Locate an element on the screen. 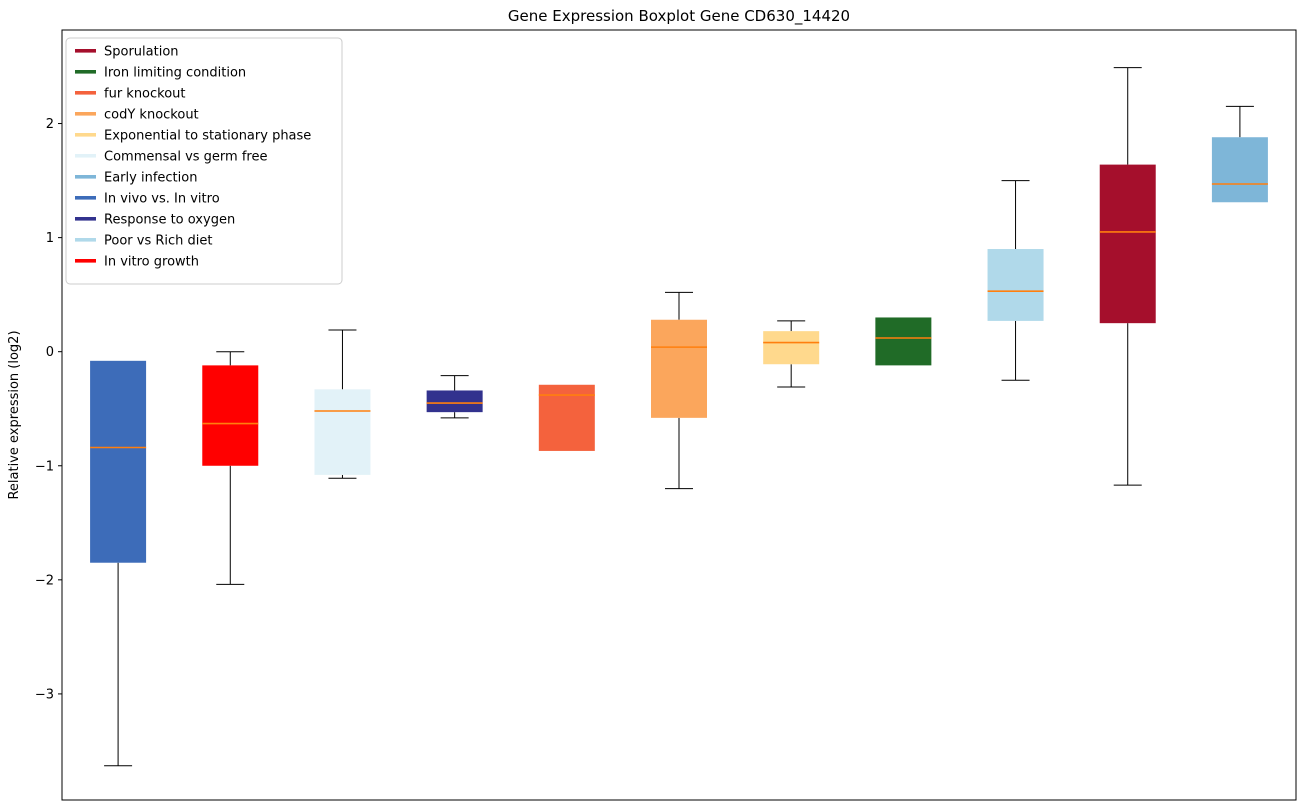 This screenshot has width=1309, height=812. legend-label: In vivo vs. In vitro is located at coordinates (162, 199).